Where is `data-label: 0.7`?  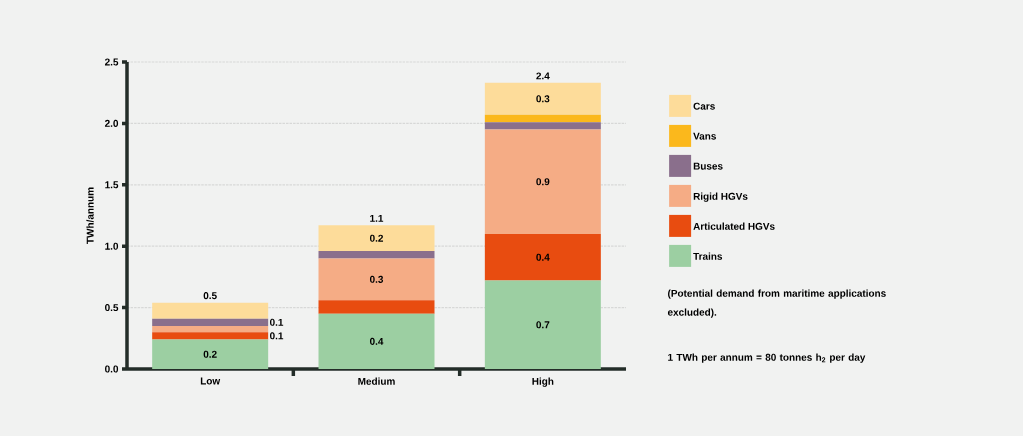 data-label: 0.7 is located at coordinates (543, 325).